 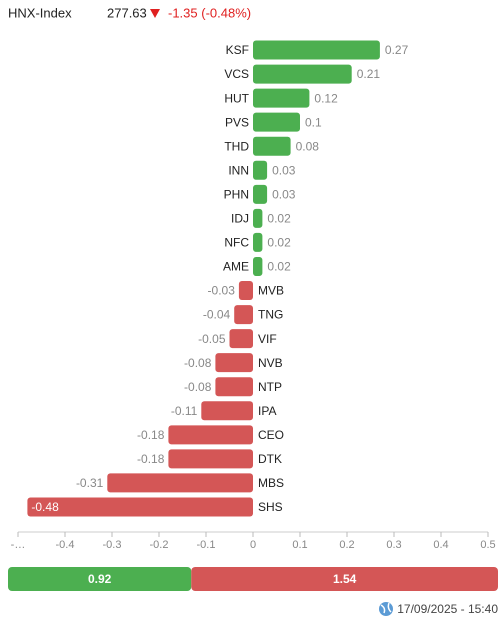 I want to click on breadth-label: 1.54, so click(x=345, y=579).